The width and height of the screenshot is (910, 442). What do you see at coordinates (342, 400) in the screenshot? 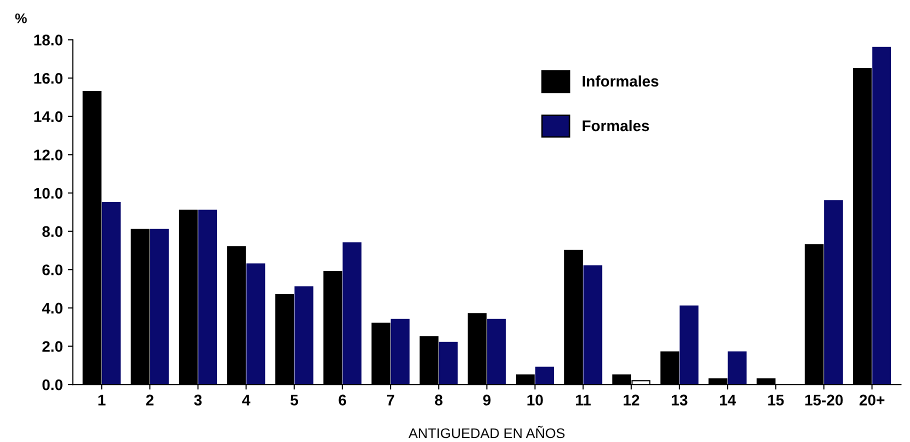
I see `x-tick-label: 6` at bounding box center [342, 400].